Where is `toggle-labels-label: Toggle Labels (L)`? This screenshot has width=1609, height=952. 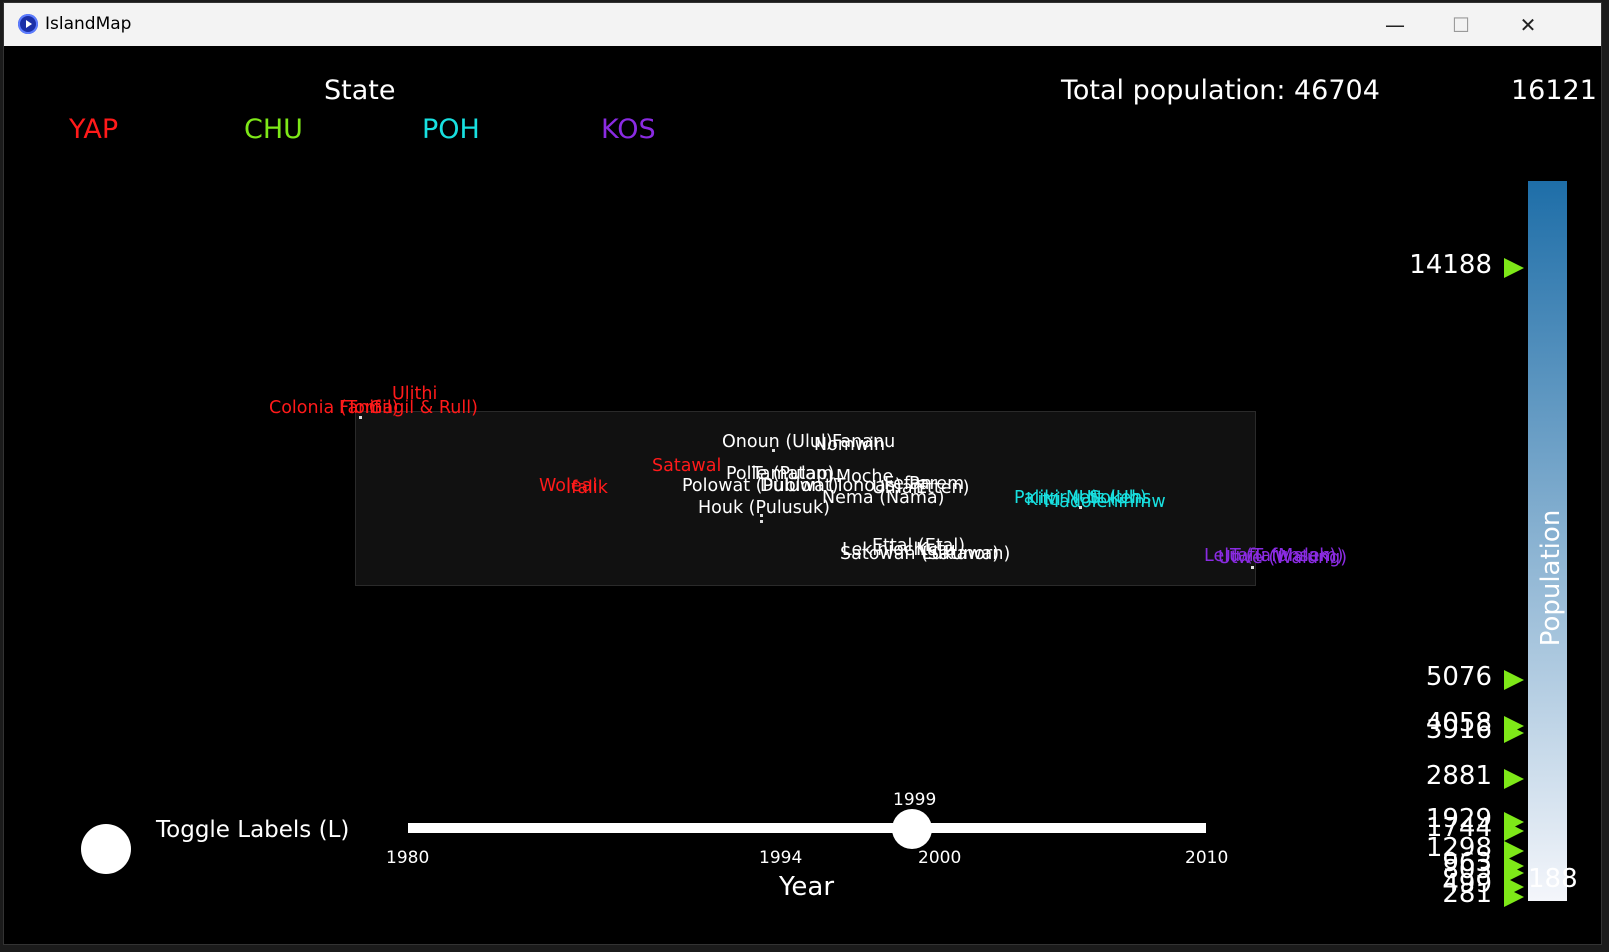
toggle-labels-label: Toggle Labels (L) is located at coordinates (253, 830).